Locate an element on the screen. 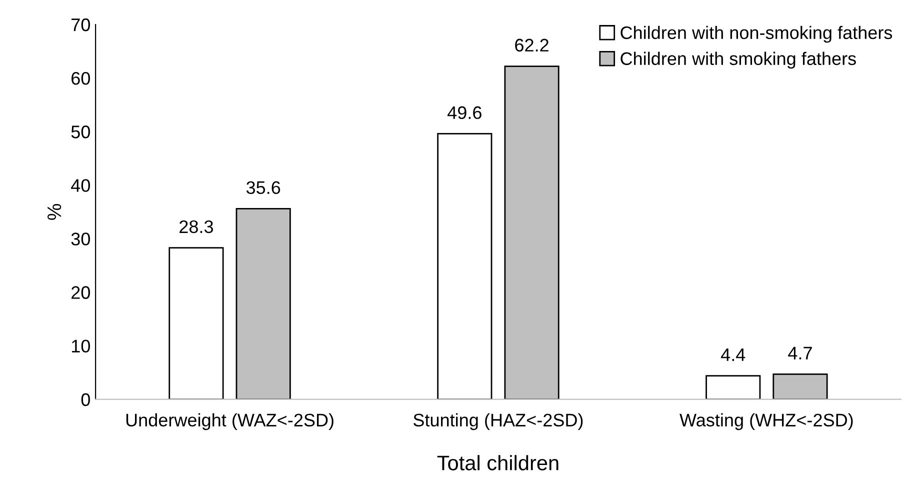 The image size is (910, 490). legend-label: Children with non-smoking fathers is located at coordinates (756, 34).